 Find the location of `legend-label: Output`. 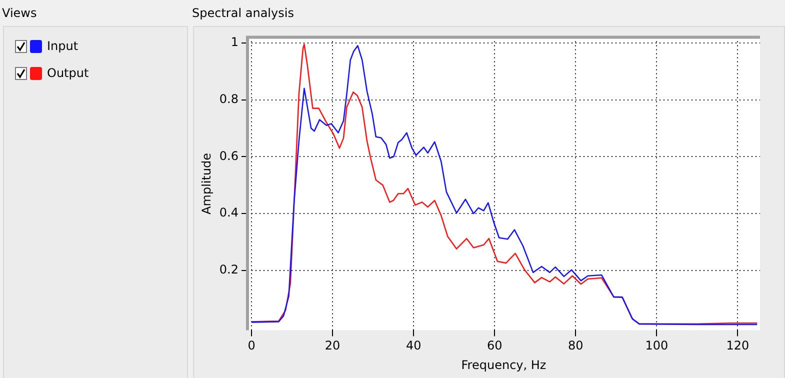

legend-label: Output is located at coordinates (68, 73).